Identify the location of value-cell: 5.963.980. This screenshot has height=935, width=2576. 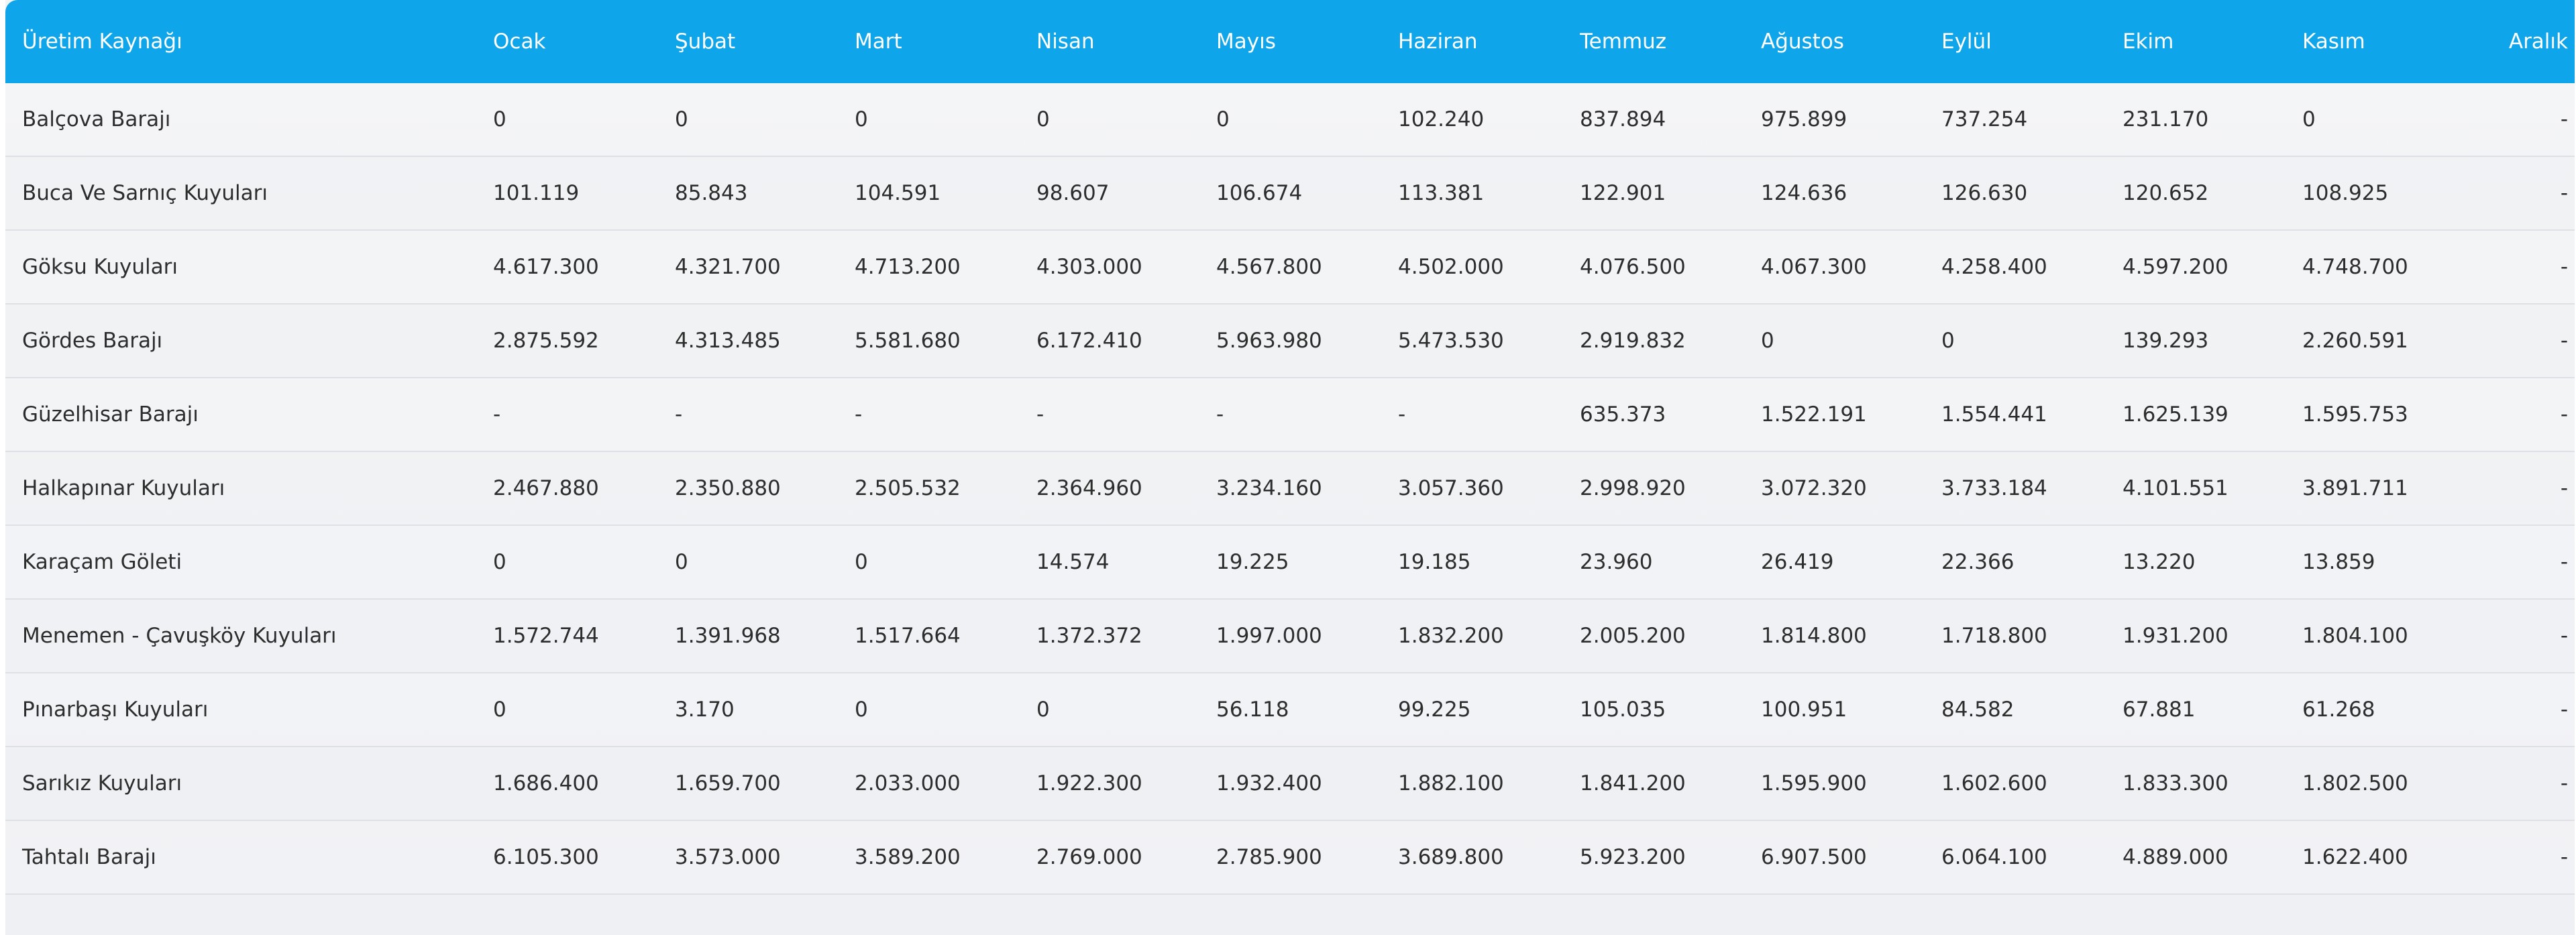
(1307, 341).